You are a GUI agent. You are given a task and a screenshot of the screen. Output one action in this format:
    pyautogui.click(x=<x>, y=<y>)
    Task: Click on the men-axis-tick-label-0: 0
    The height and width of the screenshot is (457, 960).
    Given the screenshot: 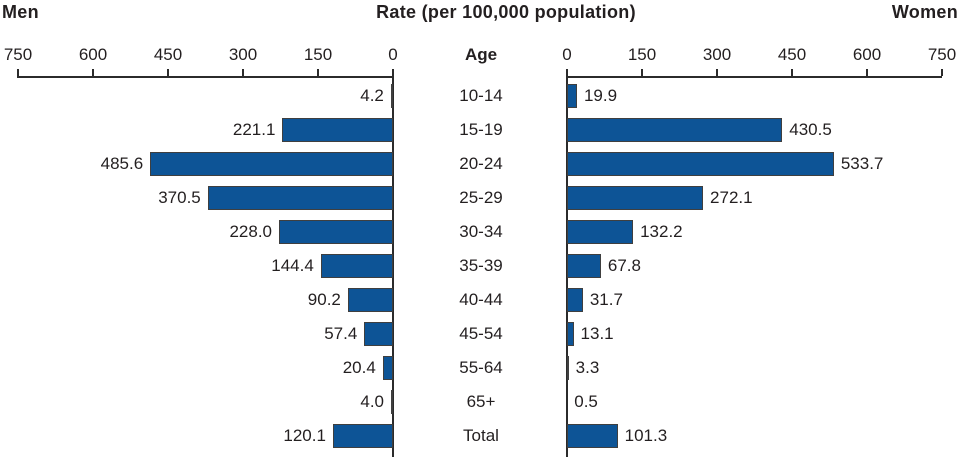 What is the action you would take?
    pyautogui.click(x=393, y=54)
    